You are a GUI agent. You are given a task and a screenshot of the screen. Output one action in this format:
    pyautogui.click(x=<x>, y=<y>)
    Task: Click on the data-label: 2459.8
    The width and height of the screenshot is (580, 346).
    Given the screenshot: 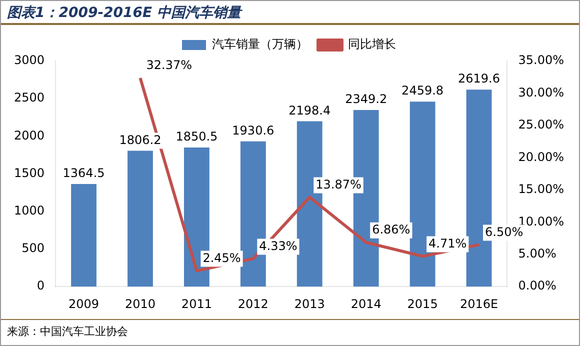 What is the action you would take?
    pyautogui.click(x=423, y=91)
    